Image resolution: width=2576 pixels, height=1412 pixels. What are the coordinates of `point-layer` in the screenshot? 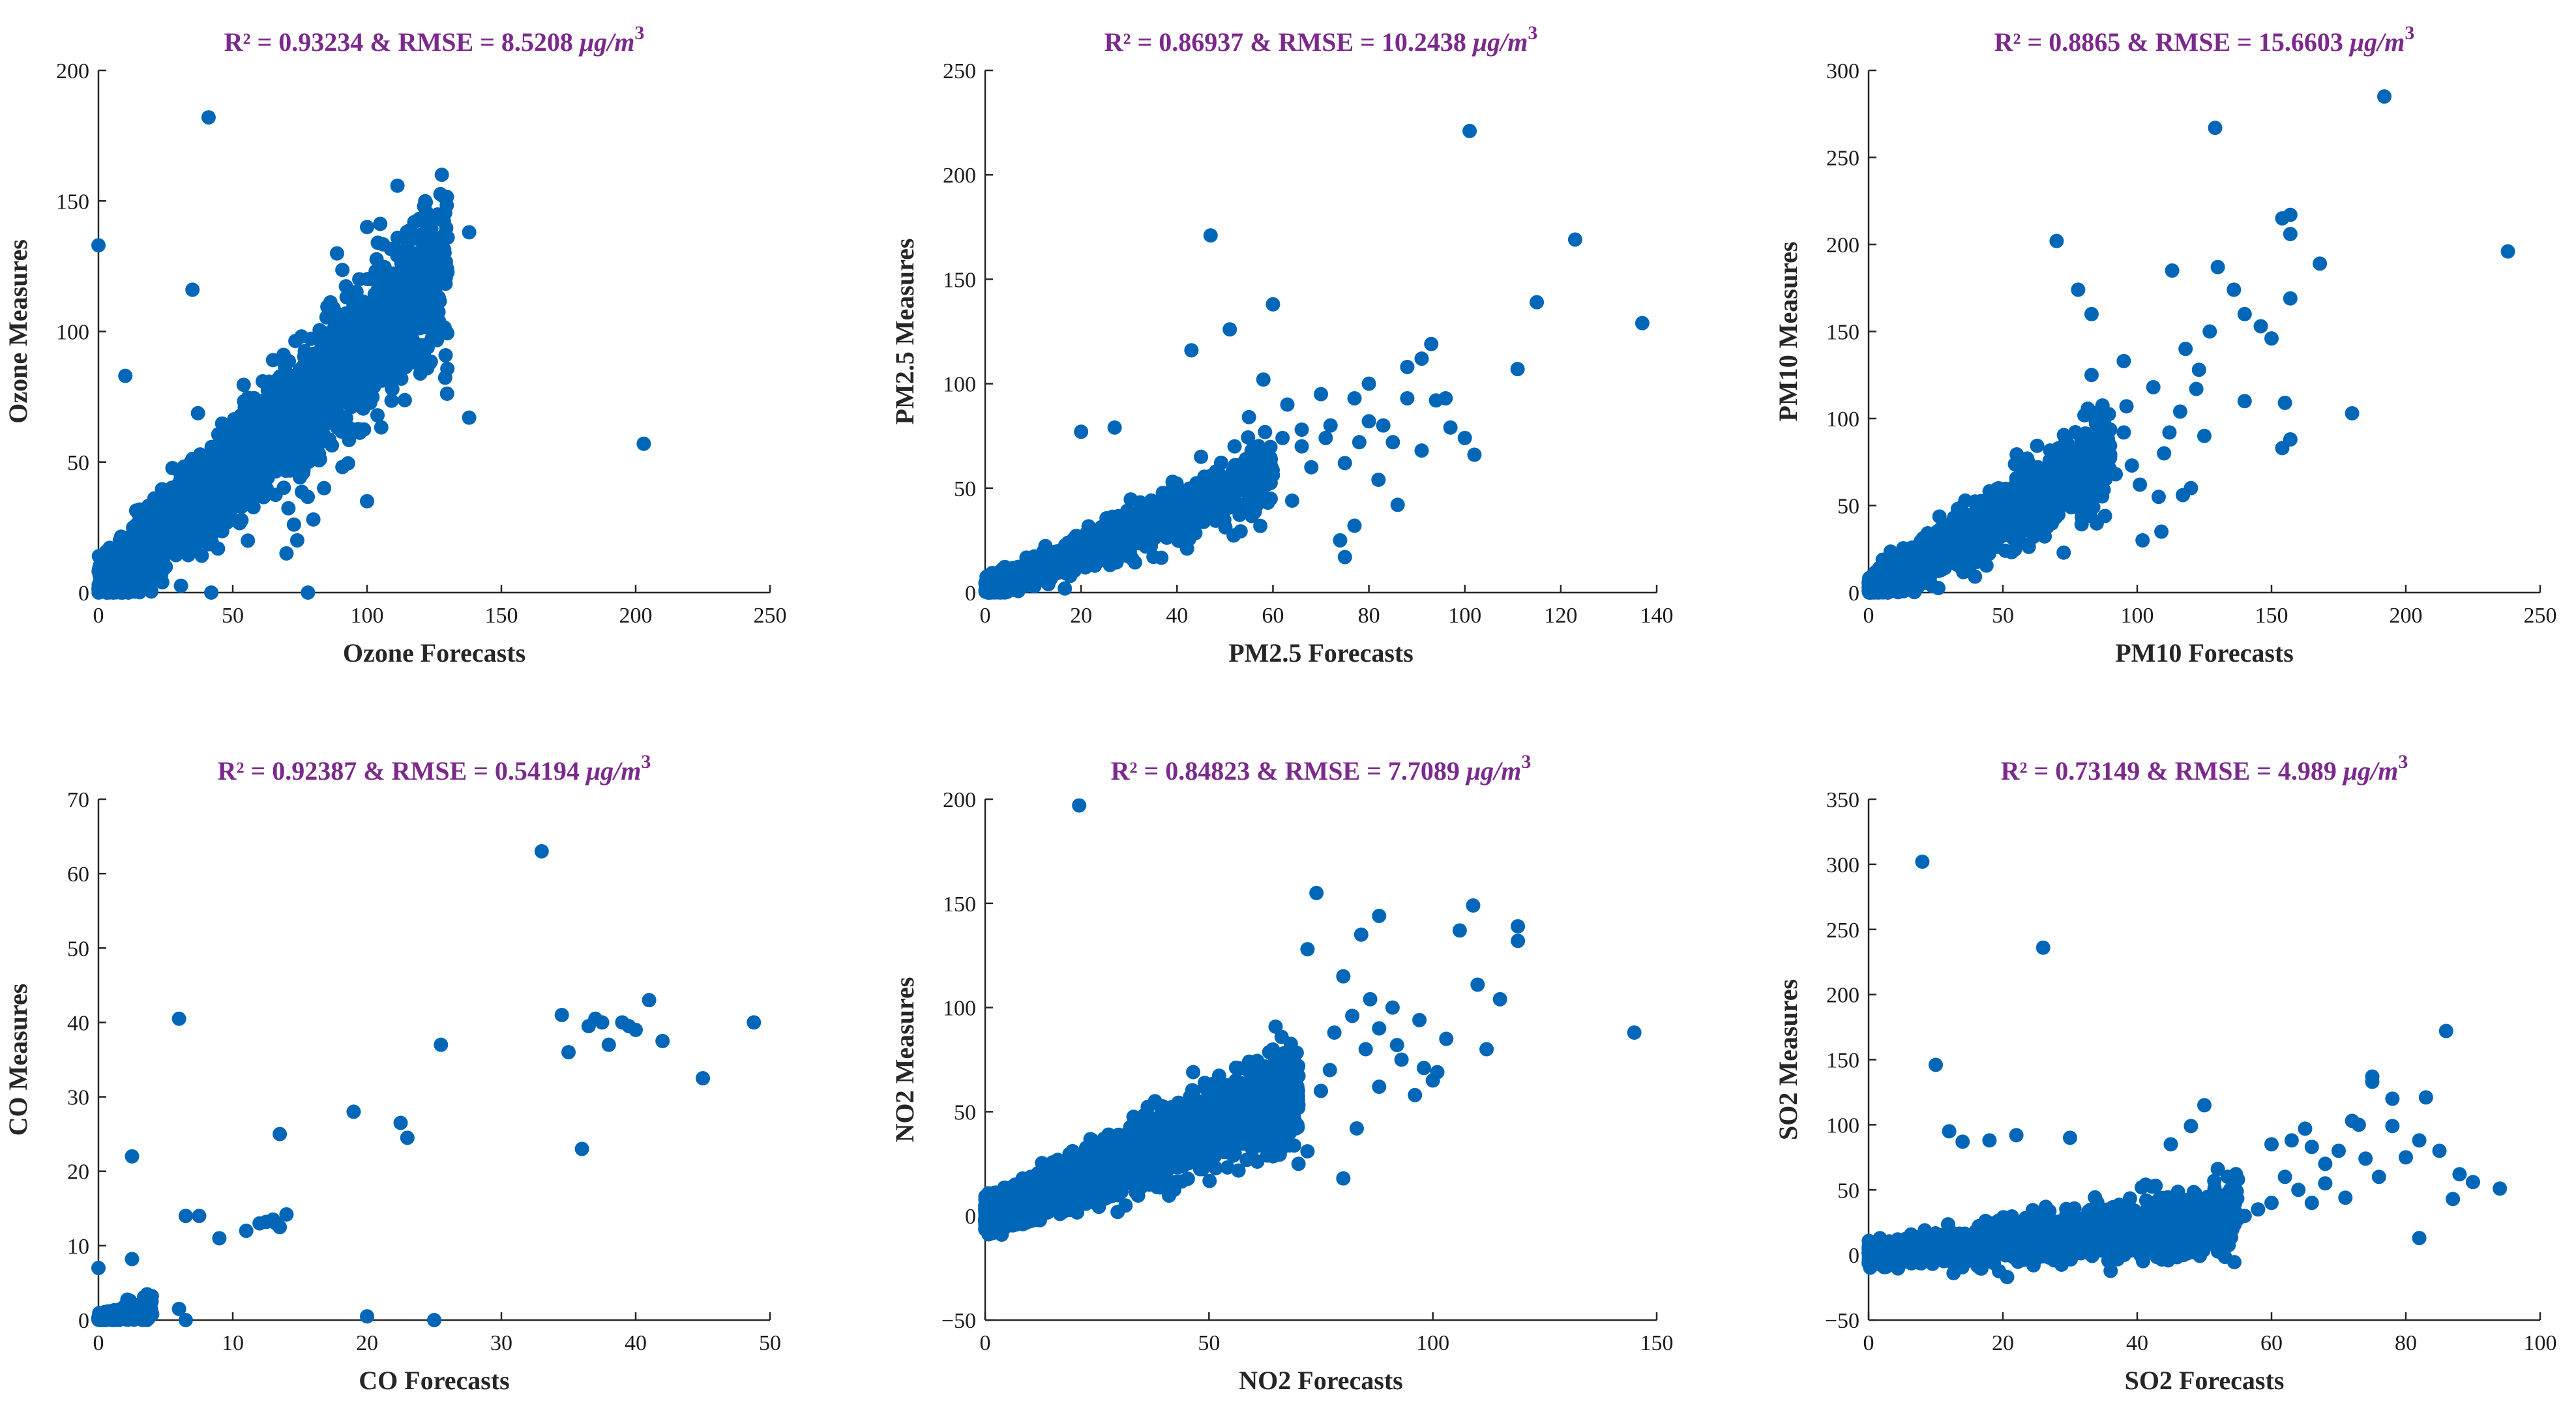 It's located at (371, 355).